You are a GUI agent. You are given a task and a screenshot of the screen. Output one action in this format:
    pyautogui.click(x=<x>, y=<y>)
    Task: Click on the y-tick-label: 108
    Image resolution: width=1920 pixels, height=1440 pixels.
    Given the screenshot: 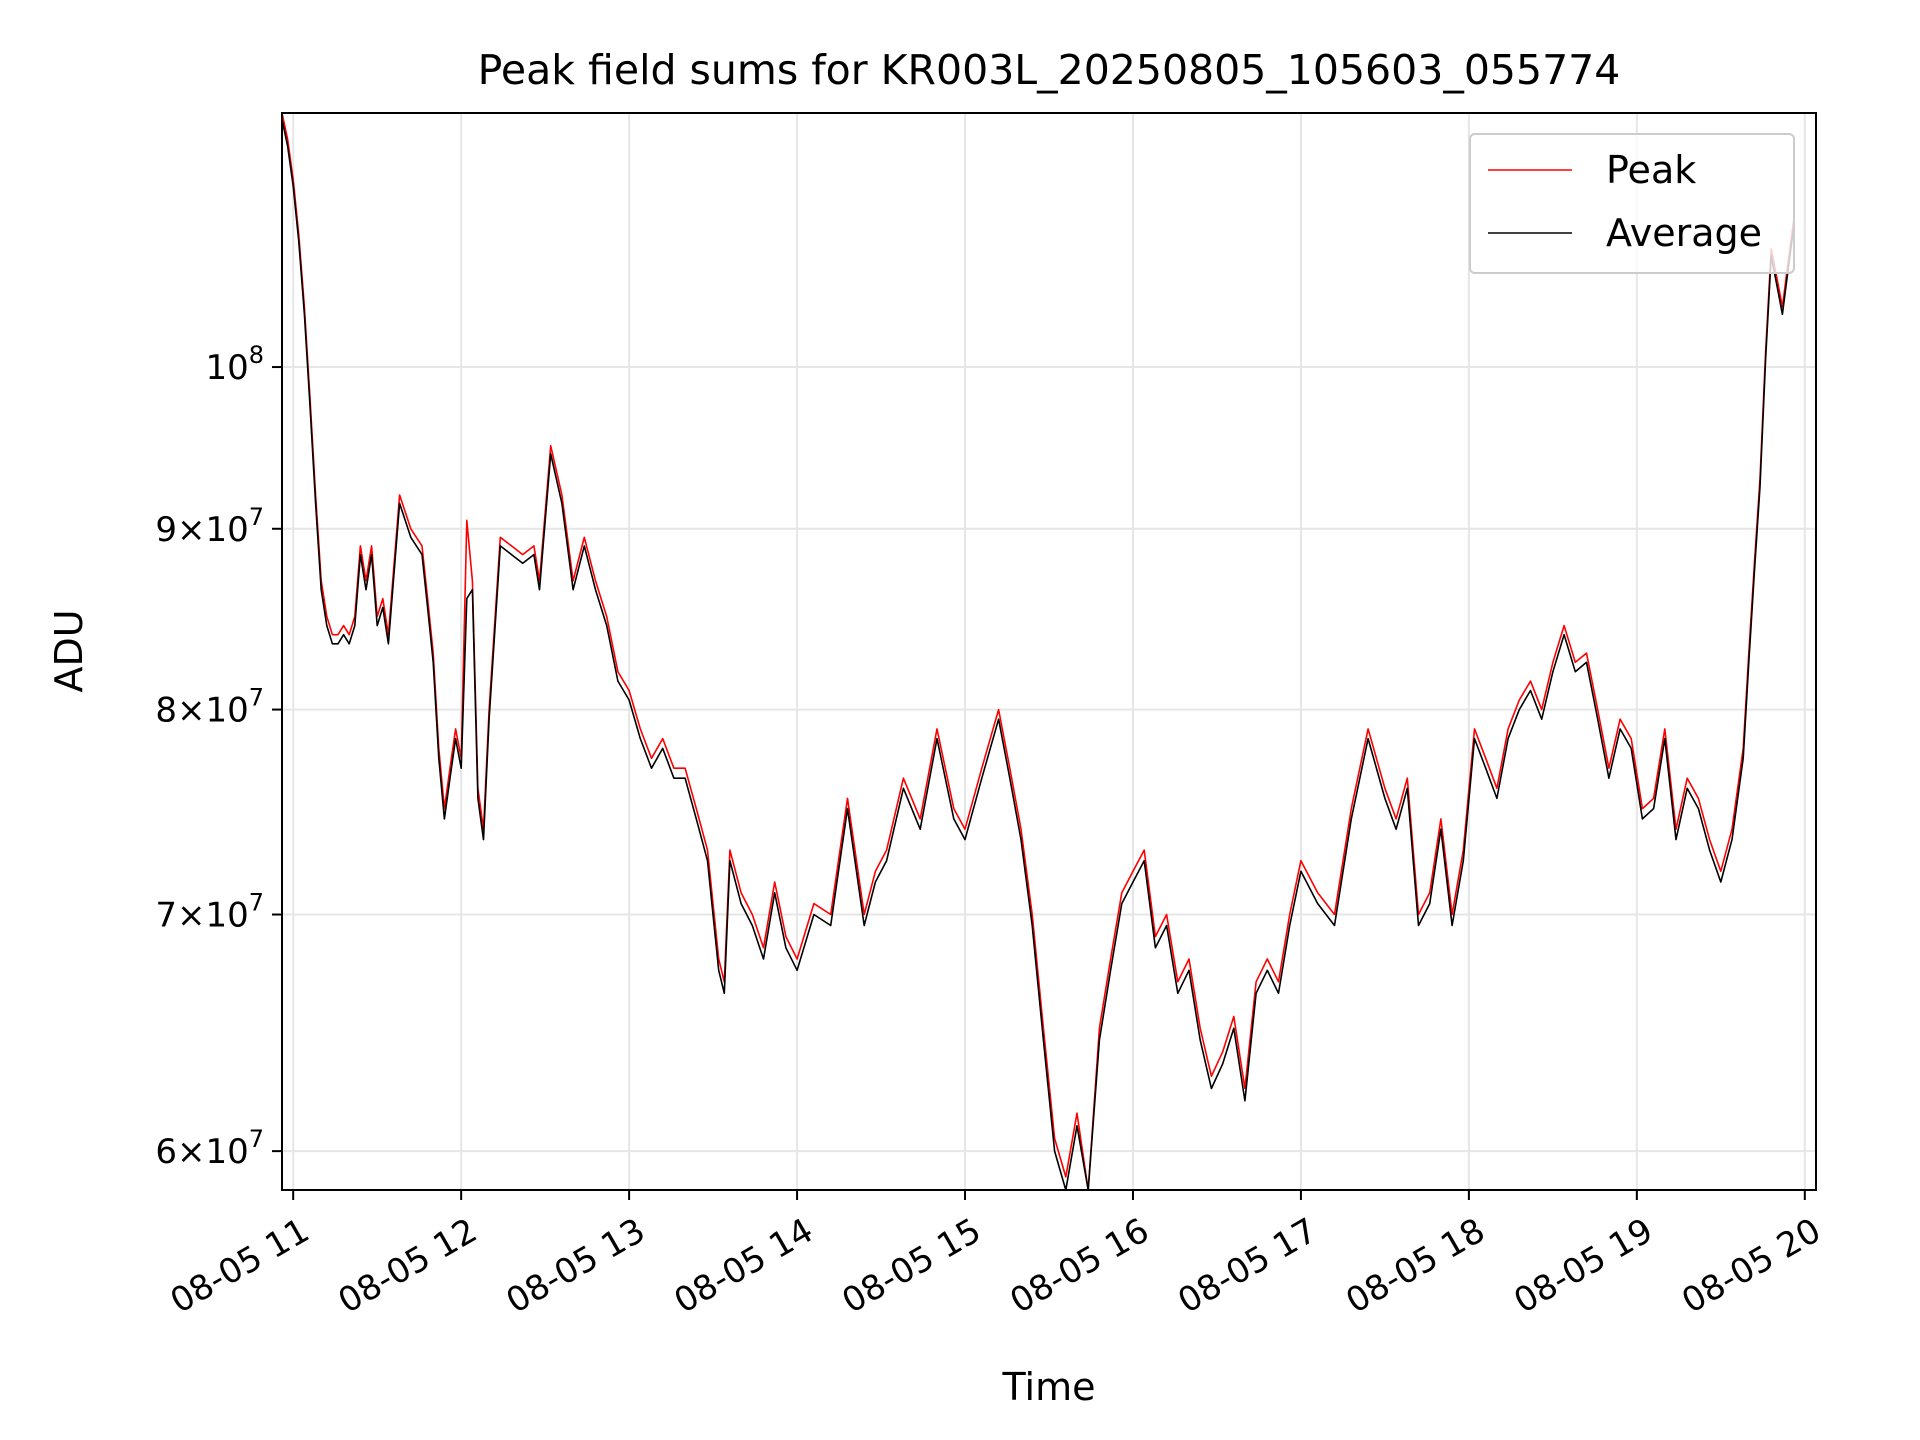 What is the action you would take?
    pyautogui.click(x=234, y=364)
    